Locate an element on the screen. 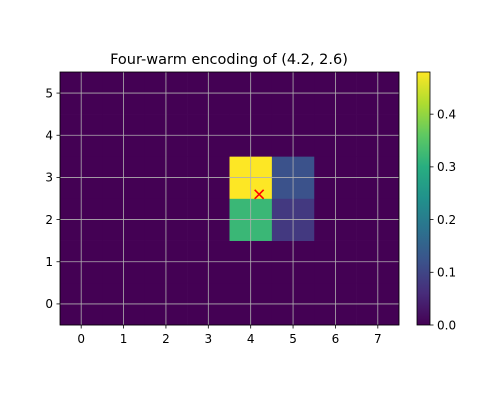 The height and width of the screenshot is (400, 477). y-tick-label: 4 is located at coordinates (49, 136).